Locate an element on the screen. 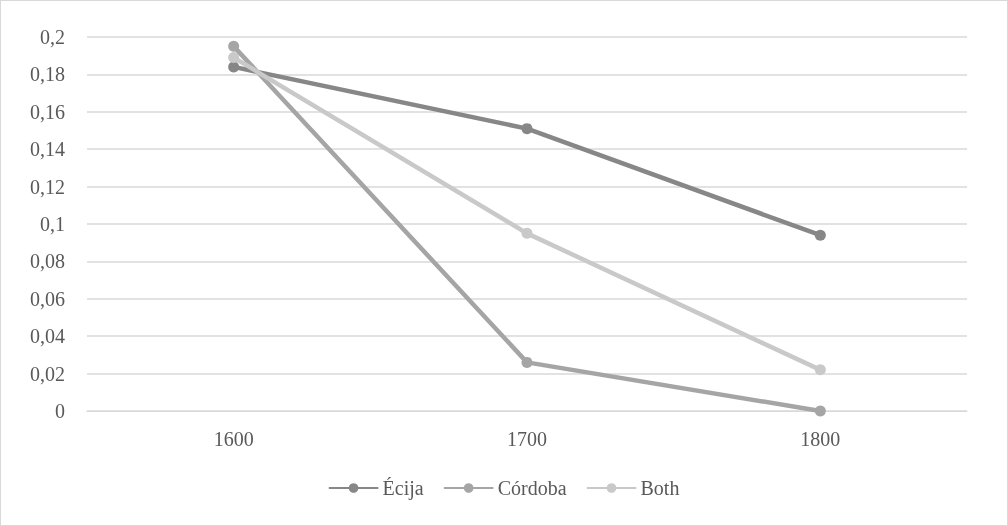  y-tick-label: 0,14 is located at coordinates (47, 149).